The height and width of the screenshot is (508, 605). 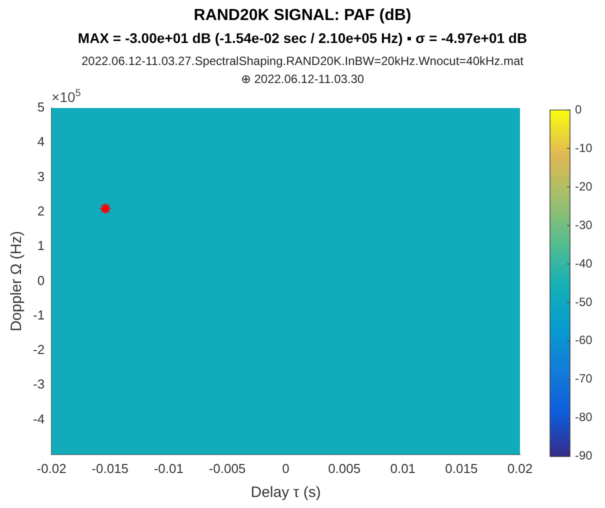 I want to click on y-tick-label: -3, so click(x=38, y=384).